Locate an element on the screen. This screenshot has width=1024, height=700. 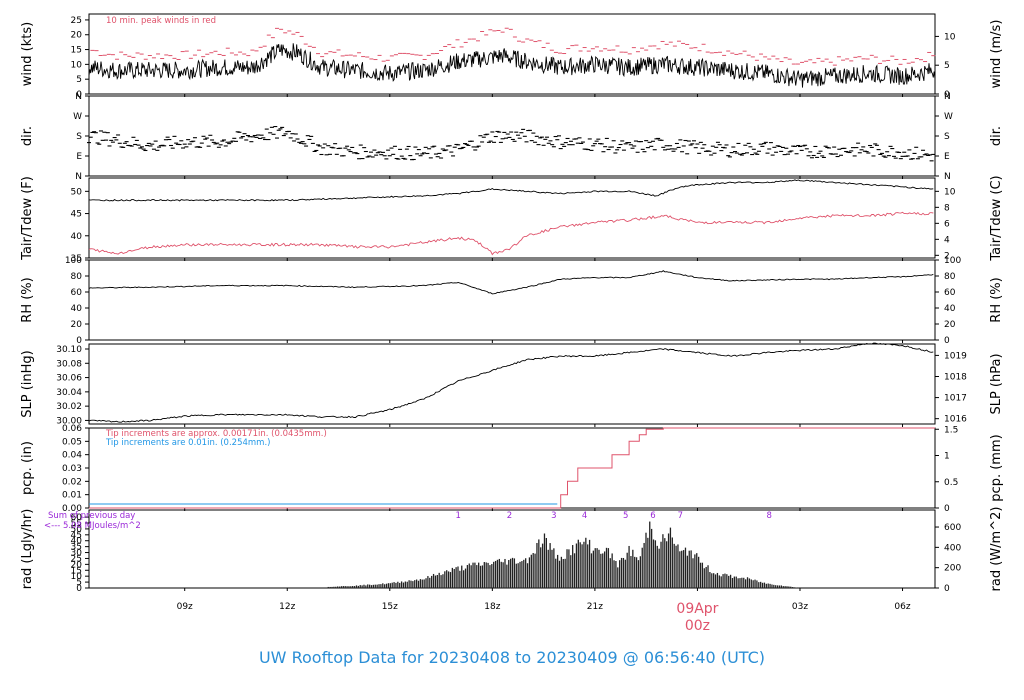
y-tick-label-left-slp: 30.06 is located at coordinates (69, 379).